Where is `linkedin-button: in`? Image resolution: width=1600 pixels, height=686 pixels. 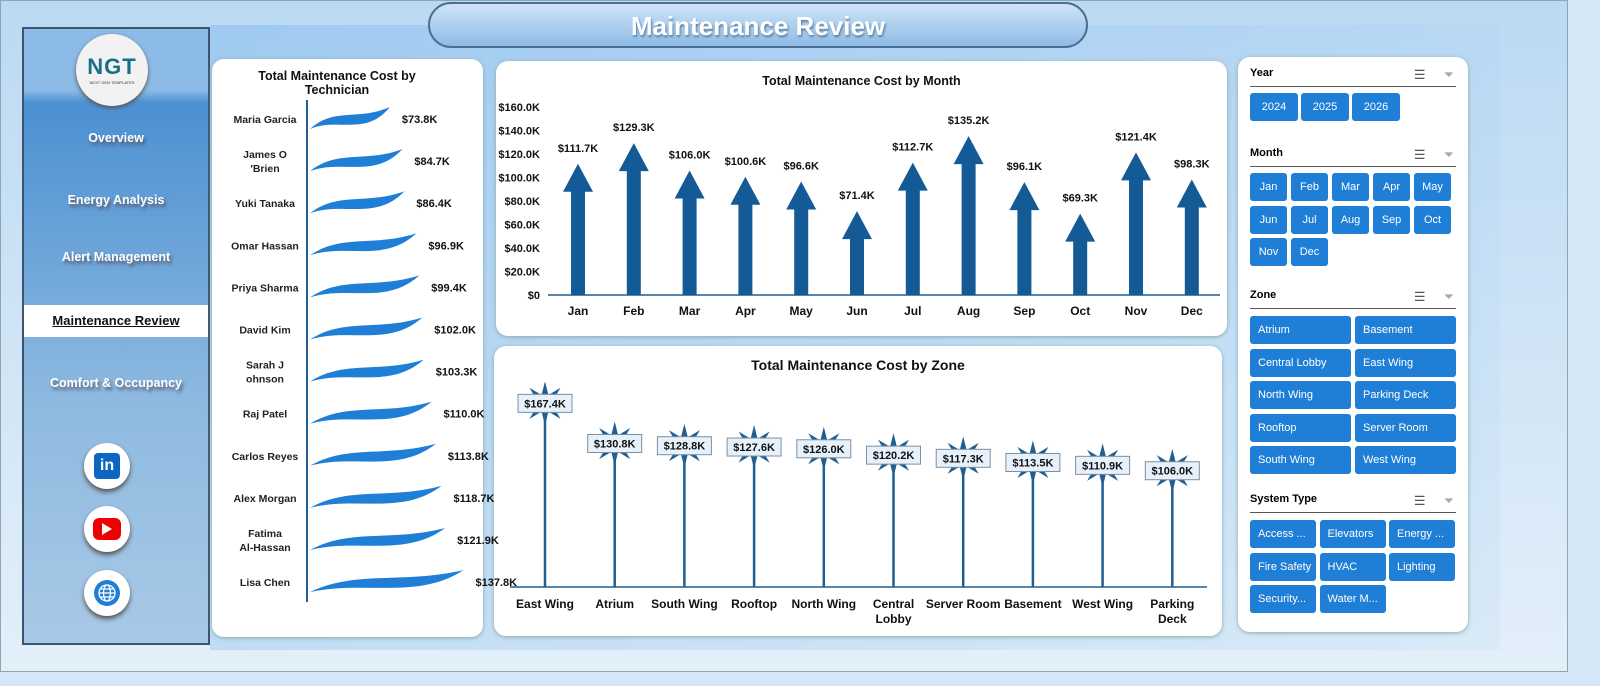 linkedin-button: in is located at coordinates (107, 466).